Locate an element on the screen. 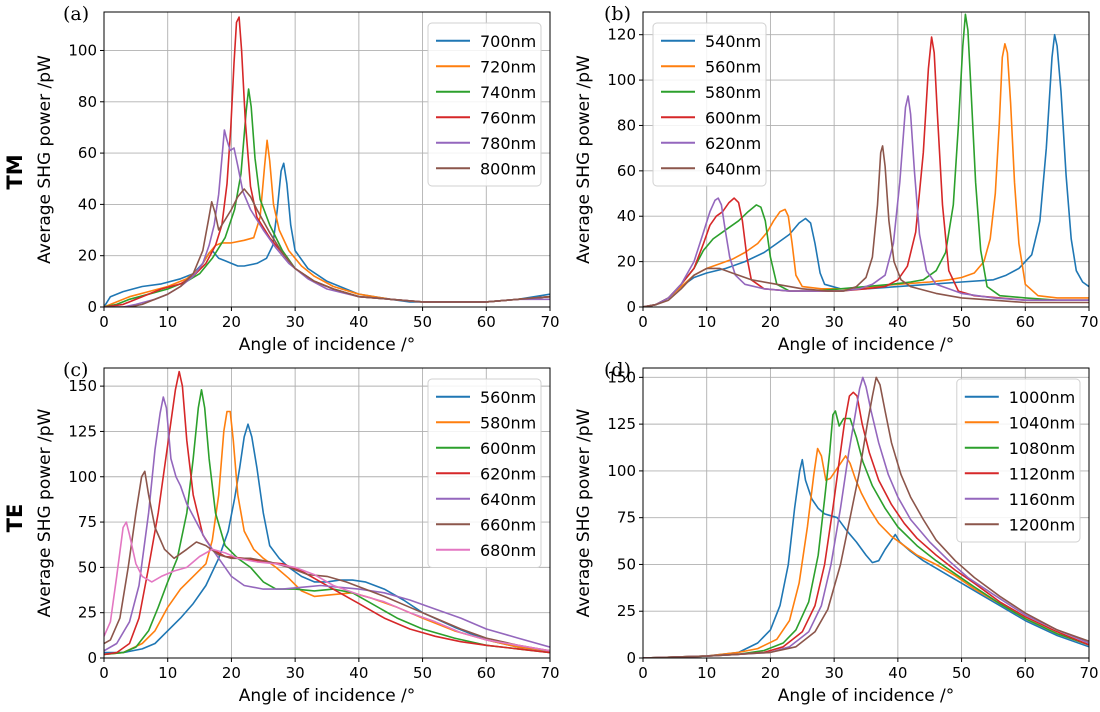 This screenshot has width=1100, height=712. row-label-te: TE is located at coordinates (15, 518).